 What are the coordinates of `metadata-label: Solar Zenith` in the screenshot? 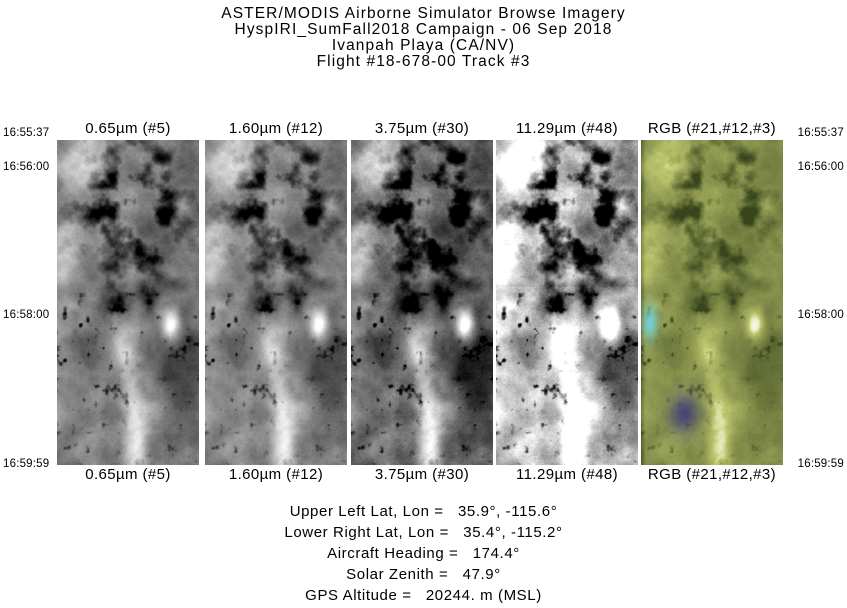 It's located at (390, 574).